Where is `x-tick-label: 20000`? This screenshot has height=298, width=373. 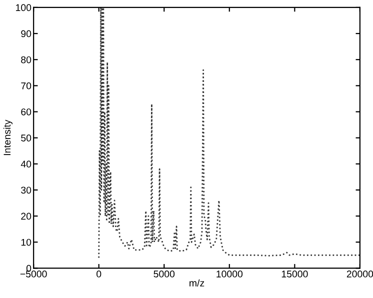 x-tick-label: 20000 is located at coordinates (359, 274).